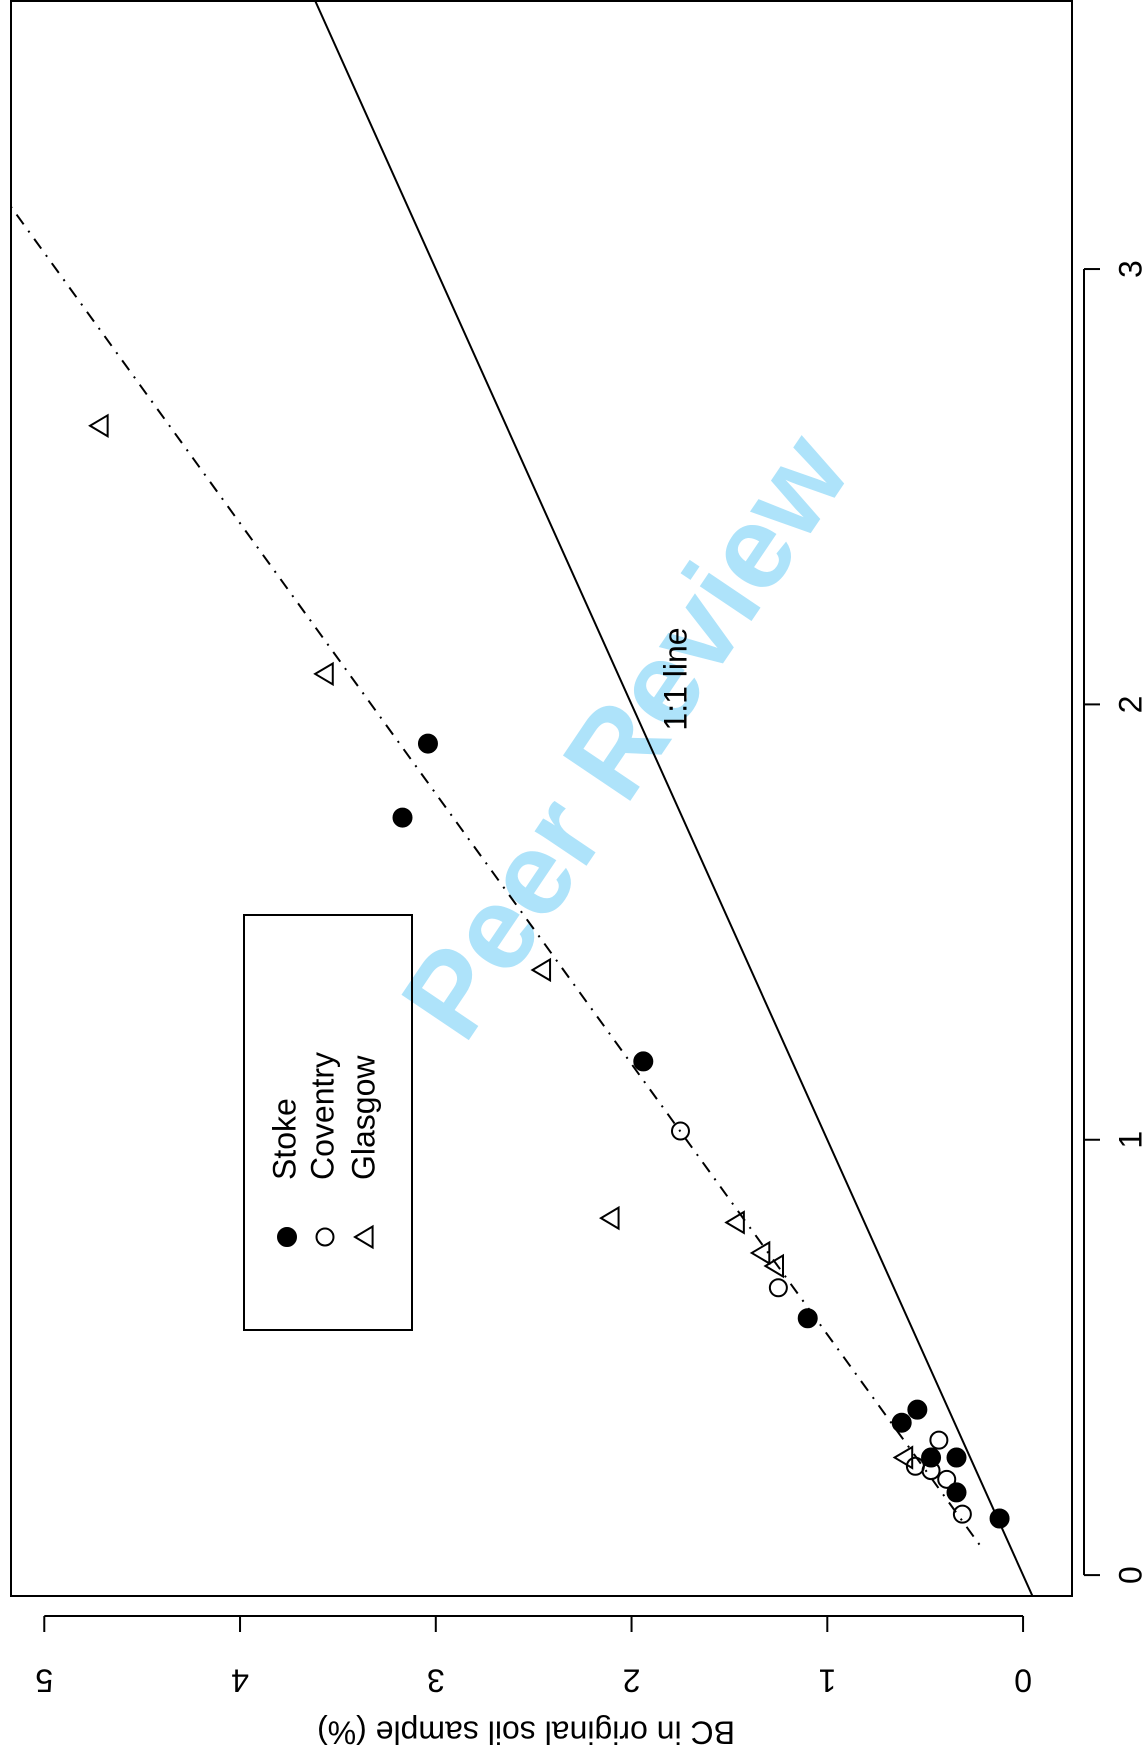  I want to click on legend-label: Coventry, so click(322, 1116).